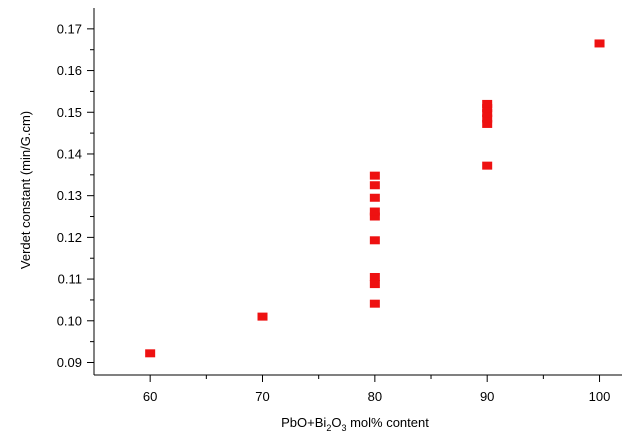  I want to click on x-tick-label: 90, so click(487, 396).